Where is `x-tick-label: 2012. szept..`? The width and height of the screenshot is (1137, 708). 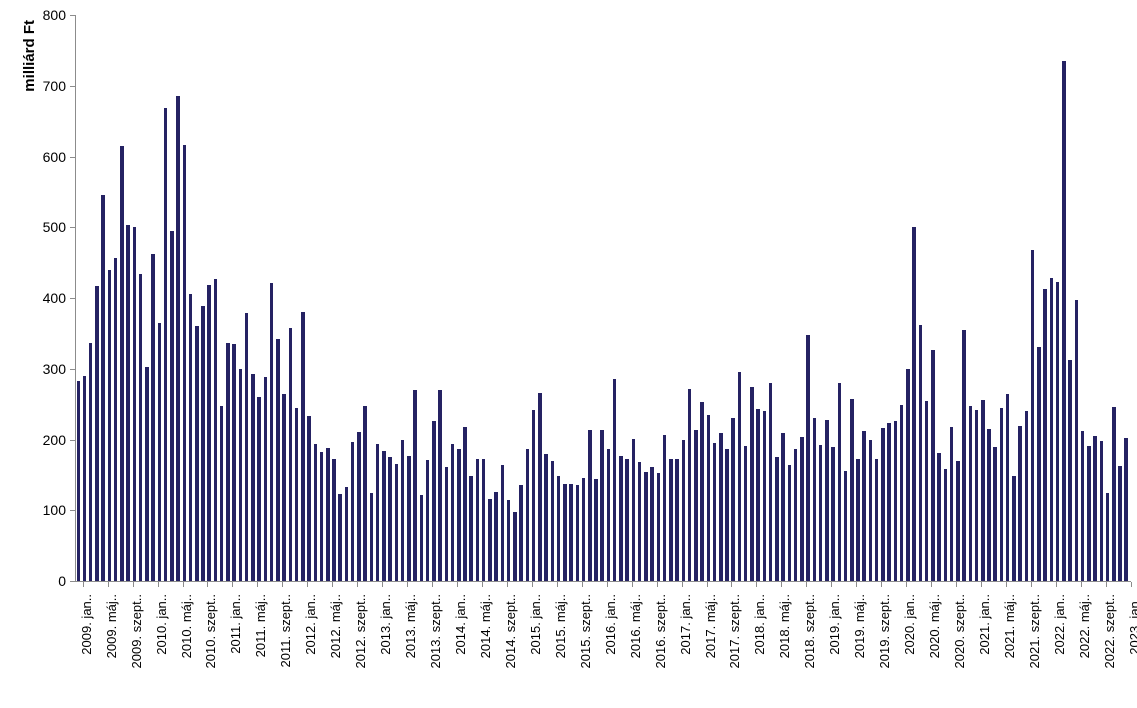
x-tick-label: 2012. szept.. is located at coordinates (360, 631).